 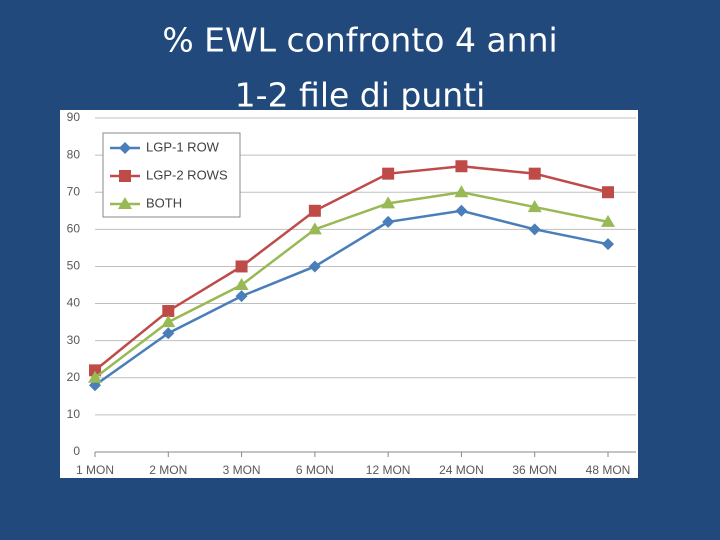 What do you see at coordinates (74, 414) in the screenshot?
I see `y-tick-label: 10` at bounding box center [74, 414].